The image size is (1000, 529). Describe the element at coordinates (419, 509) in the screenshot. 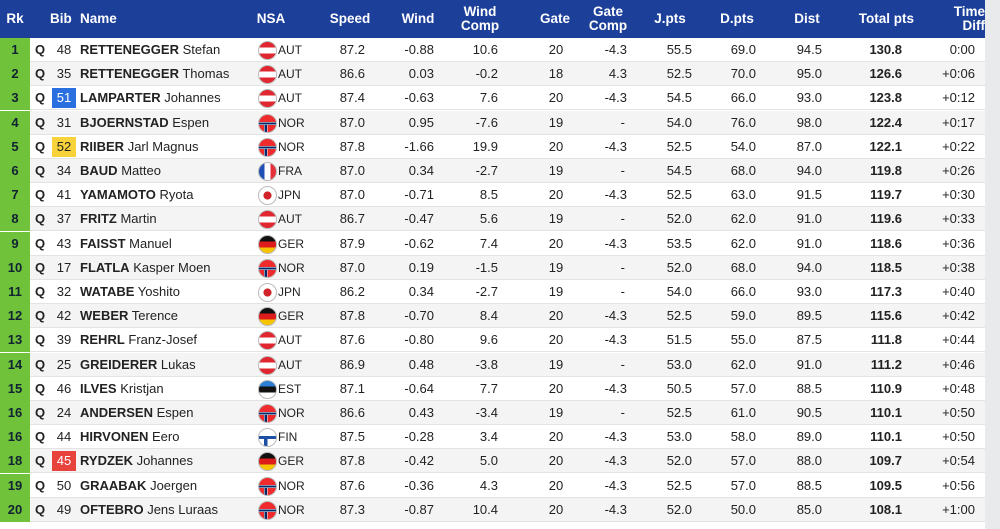

I see `wind: -0.87` at that location.